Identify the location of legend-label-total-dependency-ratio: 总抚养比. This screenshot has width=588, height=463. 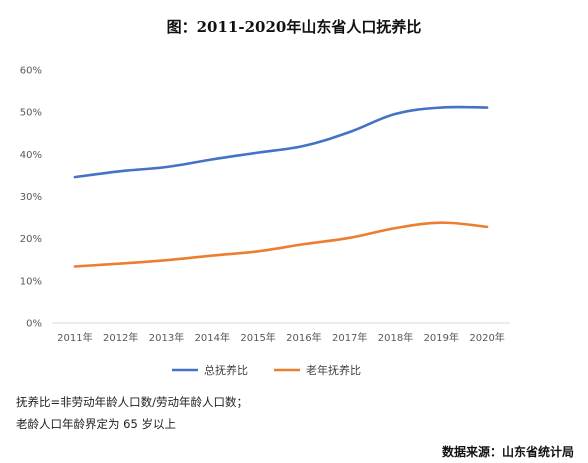
(226, 370).